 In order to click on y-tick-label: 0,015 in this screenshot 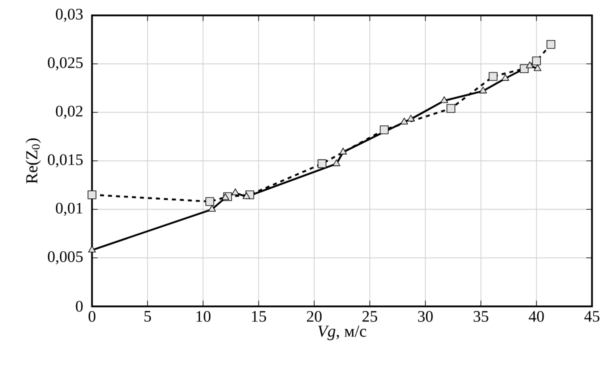, I will do `click(65, 161)`.